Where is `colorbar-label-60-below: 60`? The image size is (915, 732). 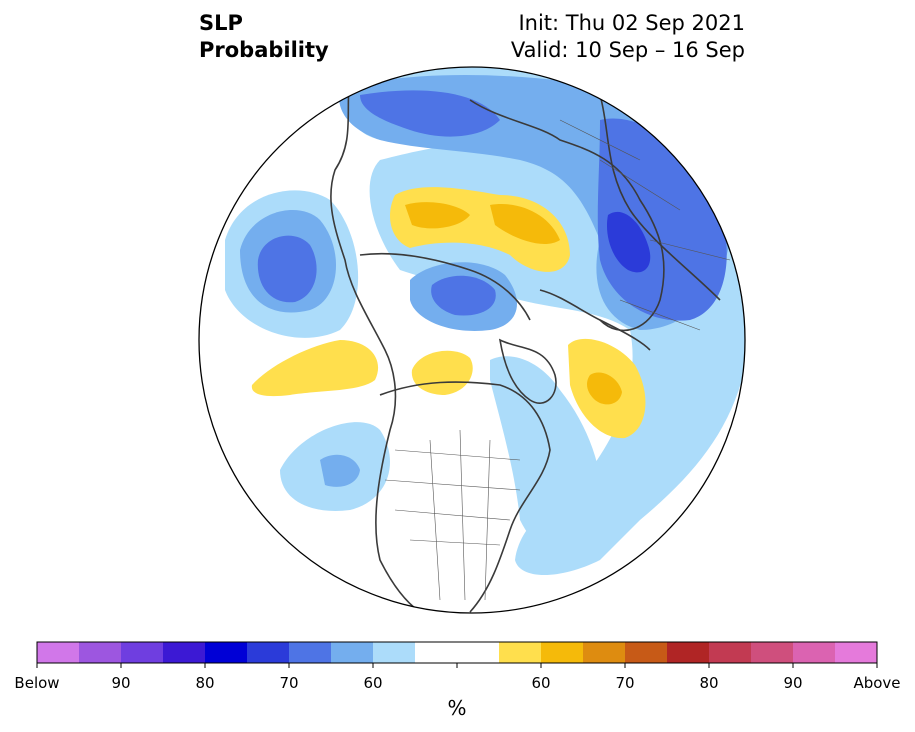
colorbar-label-60-below: 60 is located at coordinates (373, 683).